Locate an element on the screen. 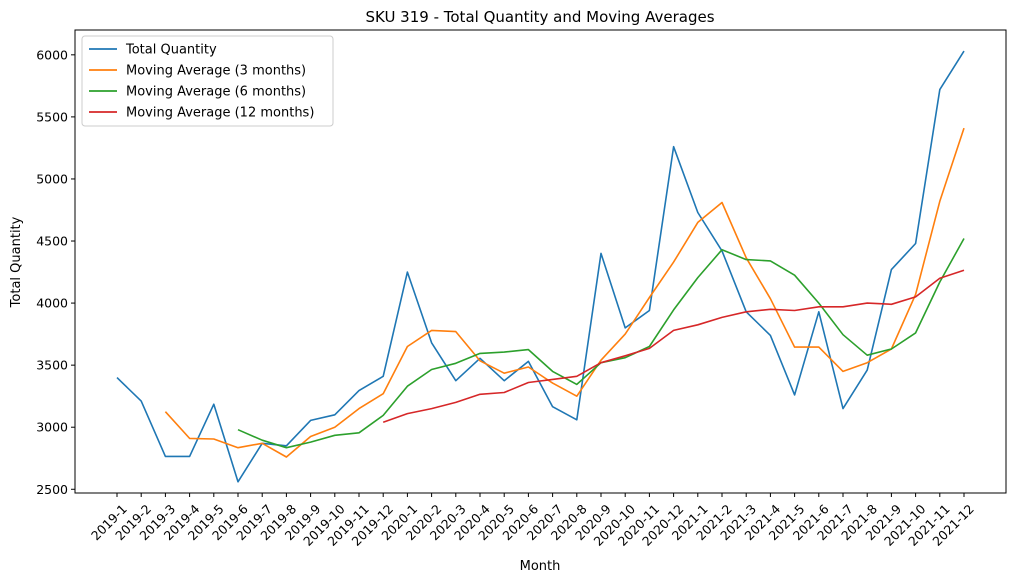 The width and height of the screenshot is (1014, 582). y-tick-label: 2500 is located at coordinates (52, 489).